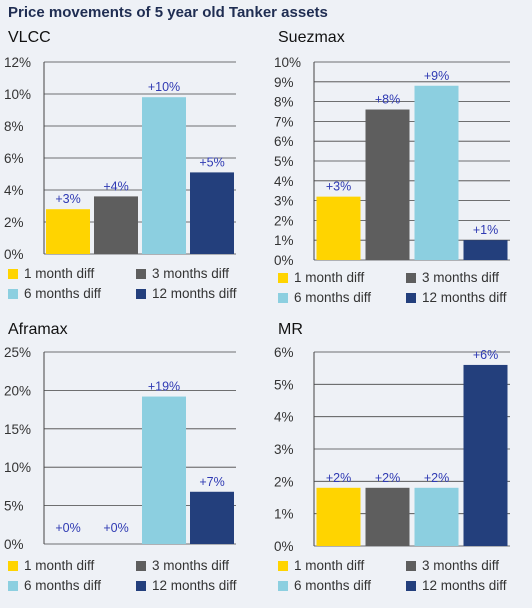  What do you see at coordinates (284, 352) in the screenshot?
I see `y-tick-label: 6%` at bounding box center [284, 352].